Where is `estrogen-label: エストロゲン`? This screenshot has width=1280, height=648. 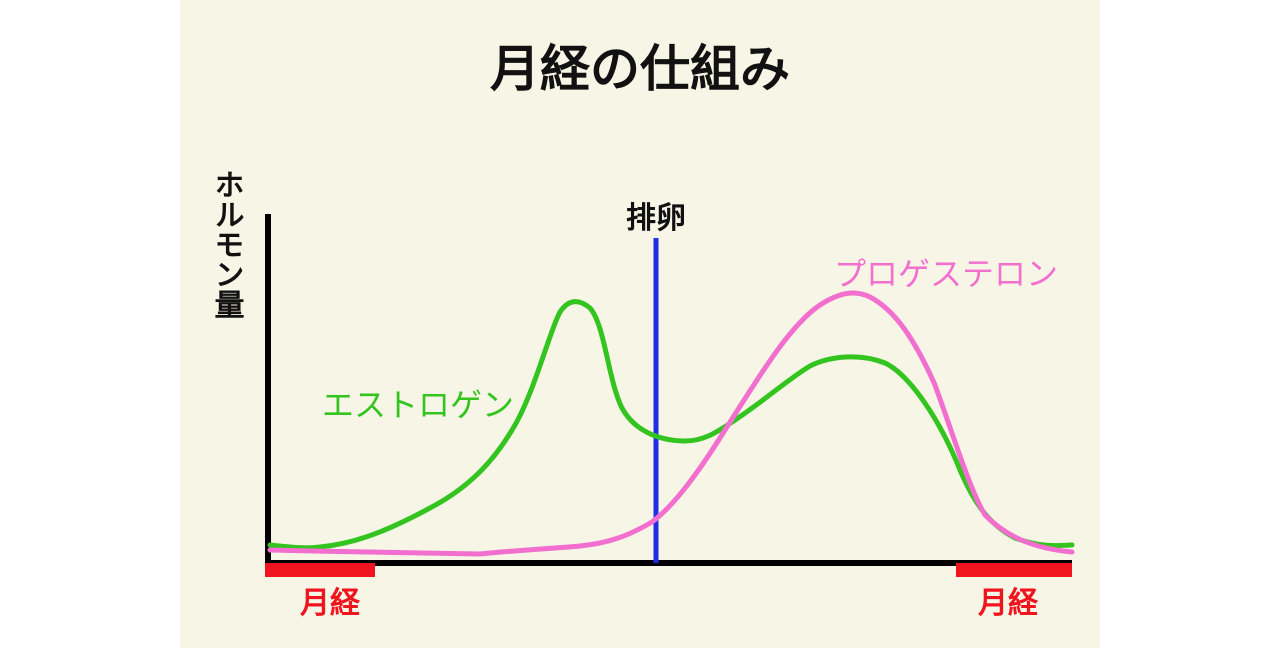
estrogen-label: エストロゲン is located at coordinates (418, 405).